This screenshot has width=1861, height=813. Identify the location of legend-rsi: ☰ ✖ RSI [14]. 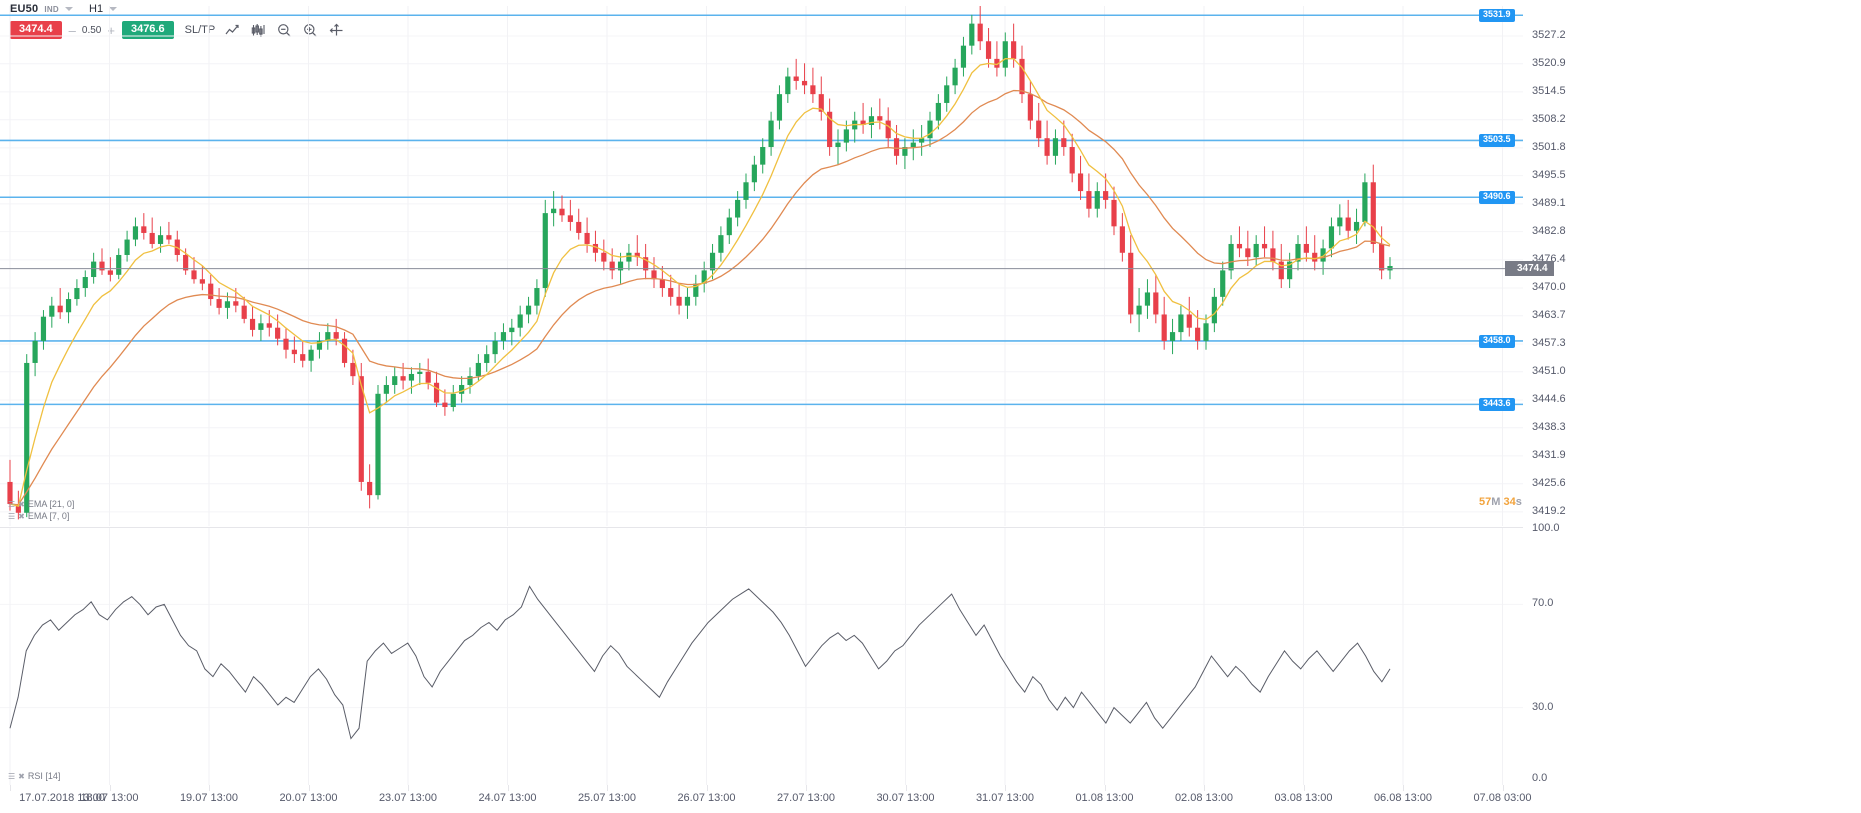
(34, 776).